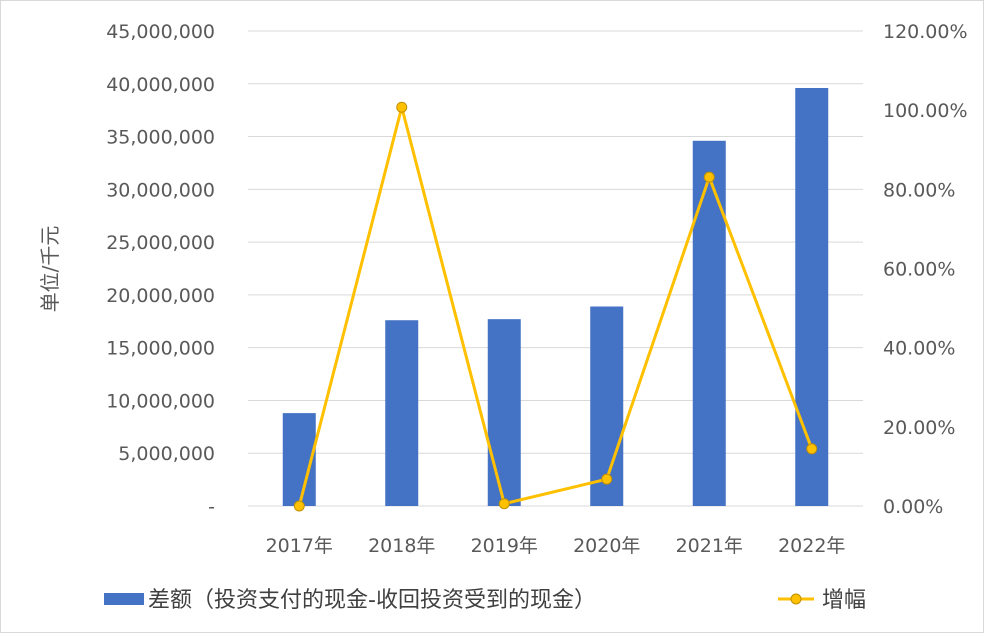 Image resolution: width=984 pixels, height=636 pixels. What do you see at coordinates (919, 190) in the screenshot?
I see `y2-tick-label: 80.00%` at bounding box center [919, 190].